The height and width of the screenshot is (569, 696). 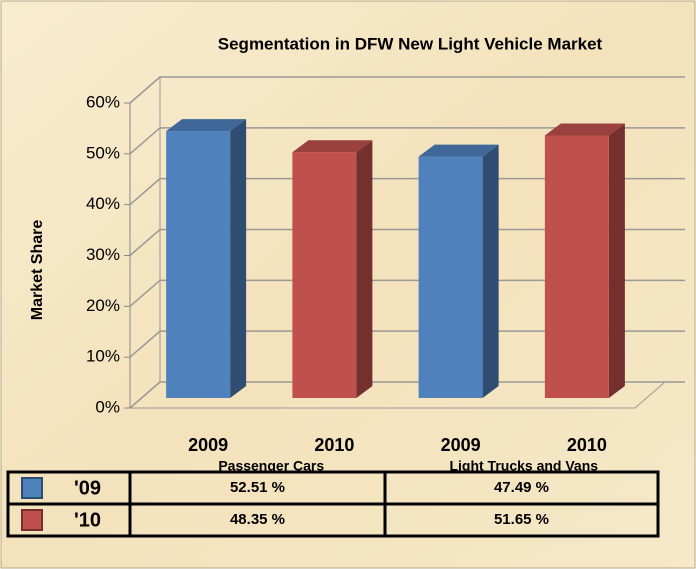 I want to click on group-label: Light Trucks and Vans, so click(x=523, y=466).